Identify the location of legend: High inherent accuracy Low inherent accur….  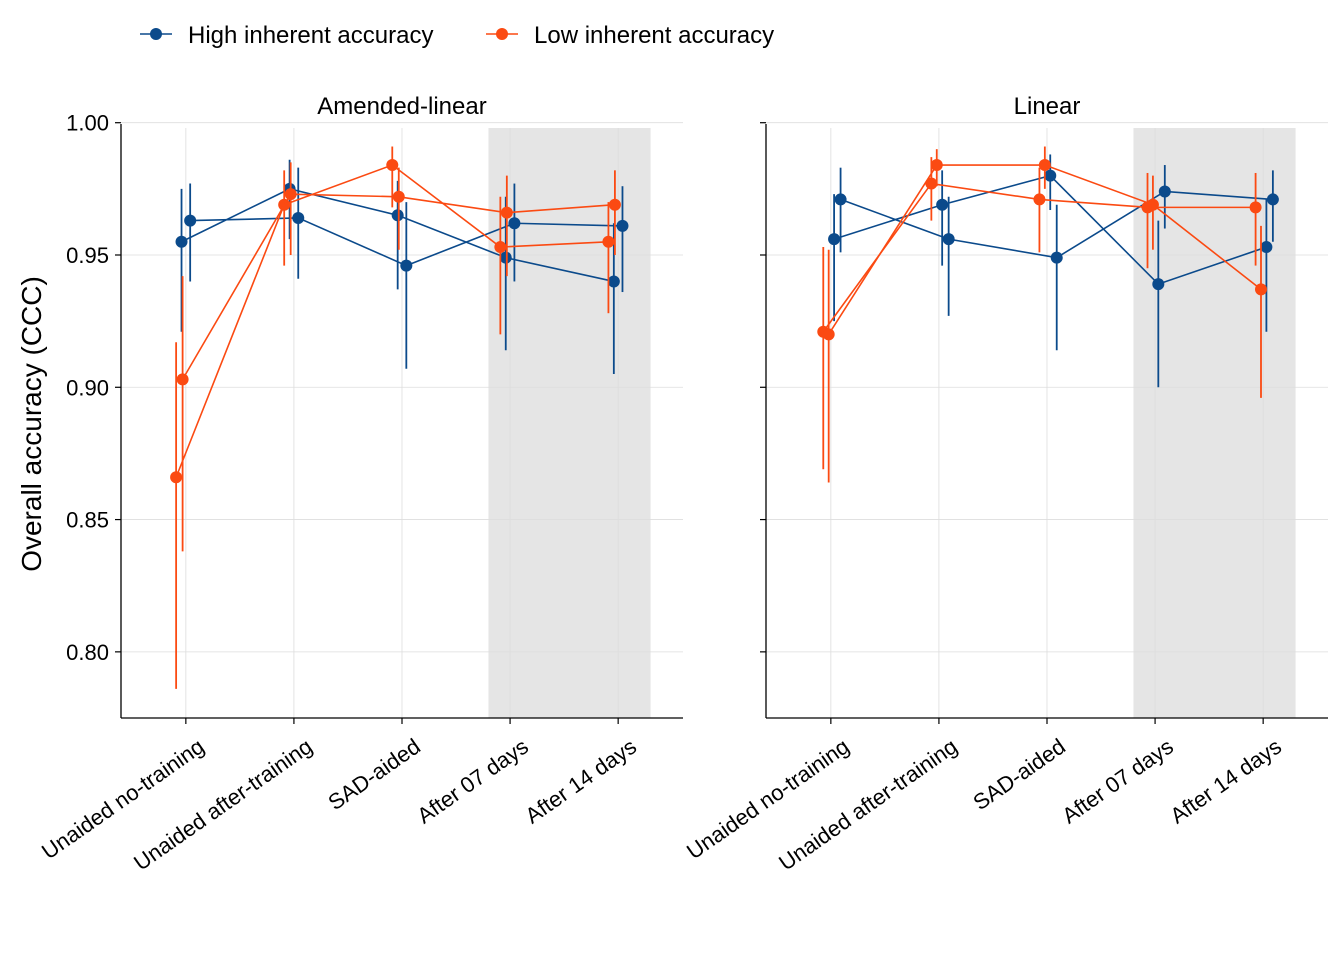
(457, 35).